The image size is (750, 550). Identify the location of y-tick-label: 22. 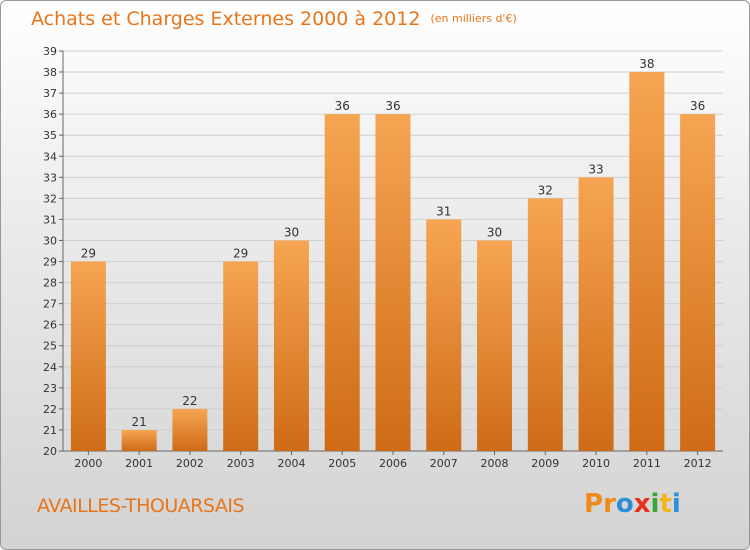
(50, 409).